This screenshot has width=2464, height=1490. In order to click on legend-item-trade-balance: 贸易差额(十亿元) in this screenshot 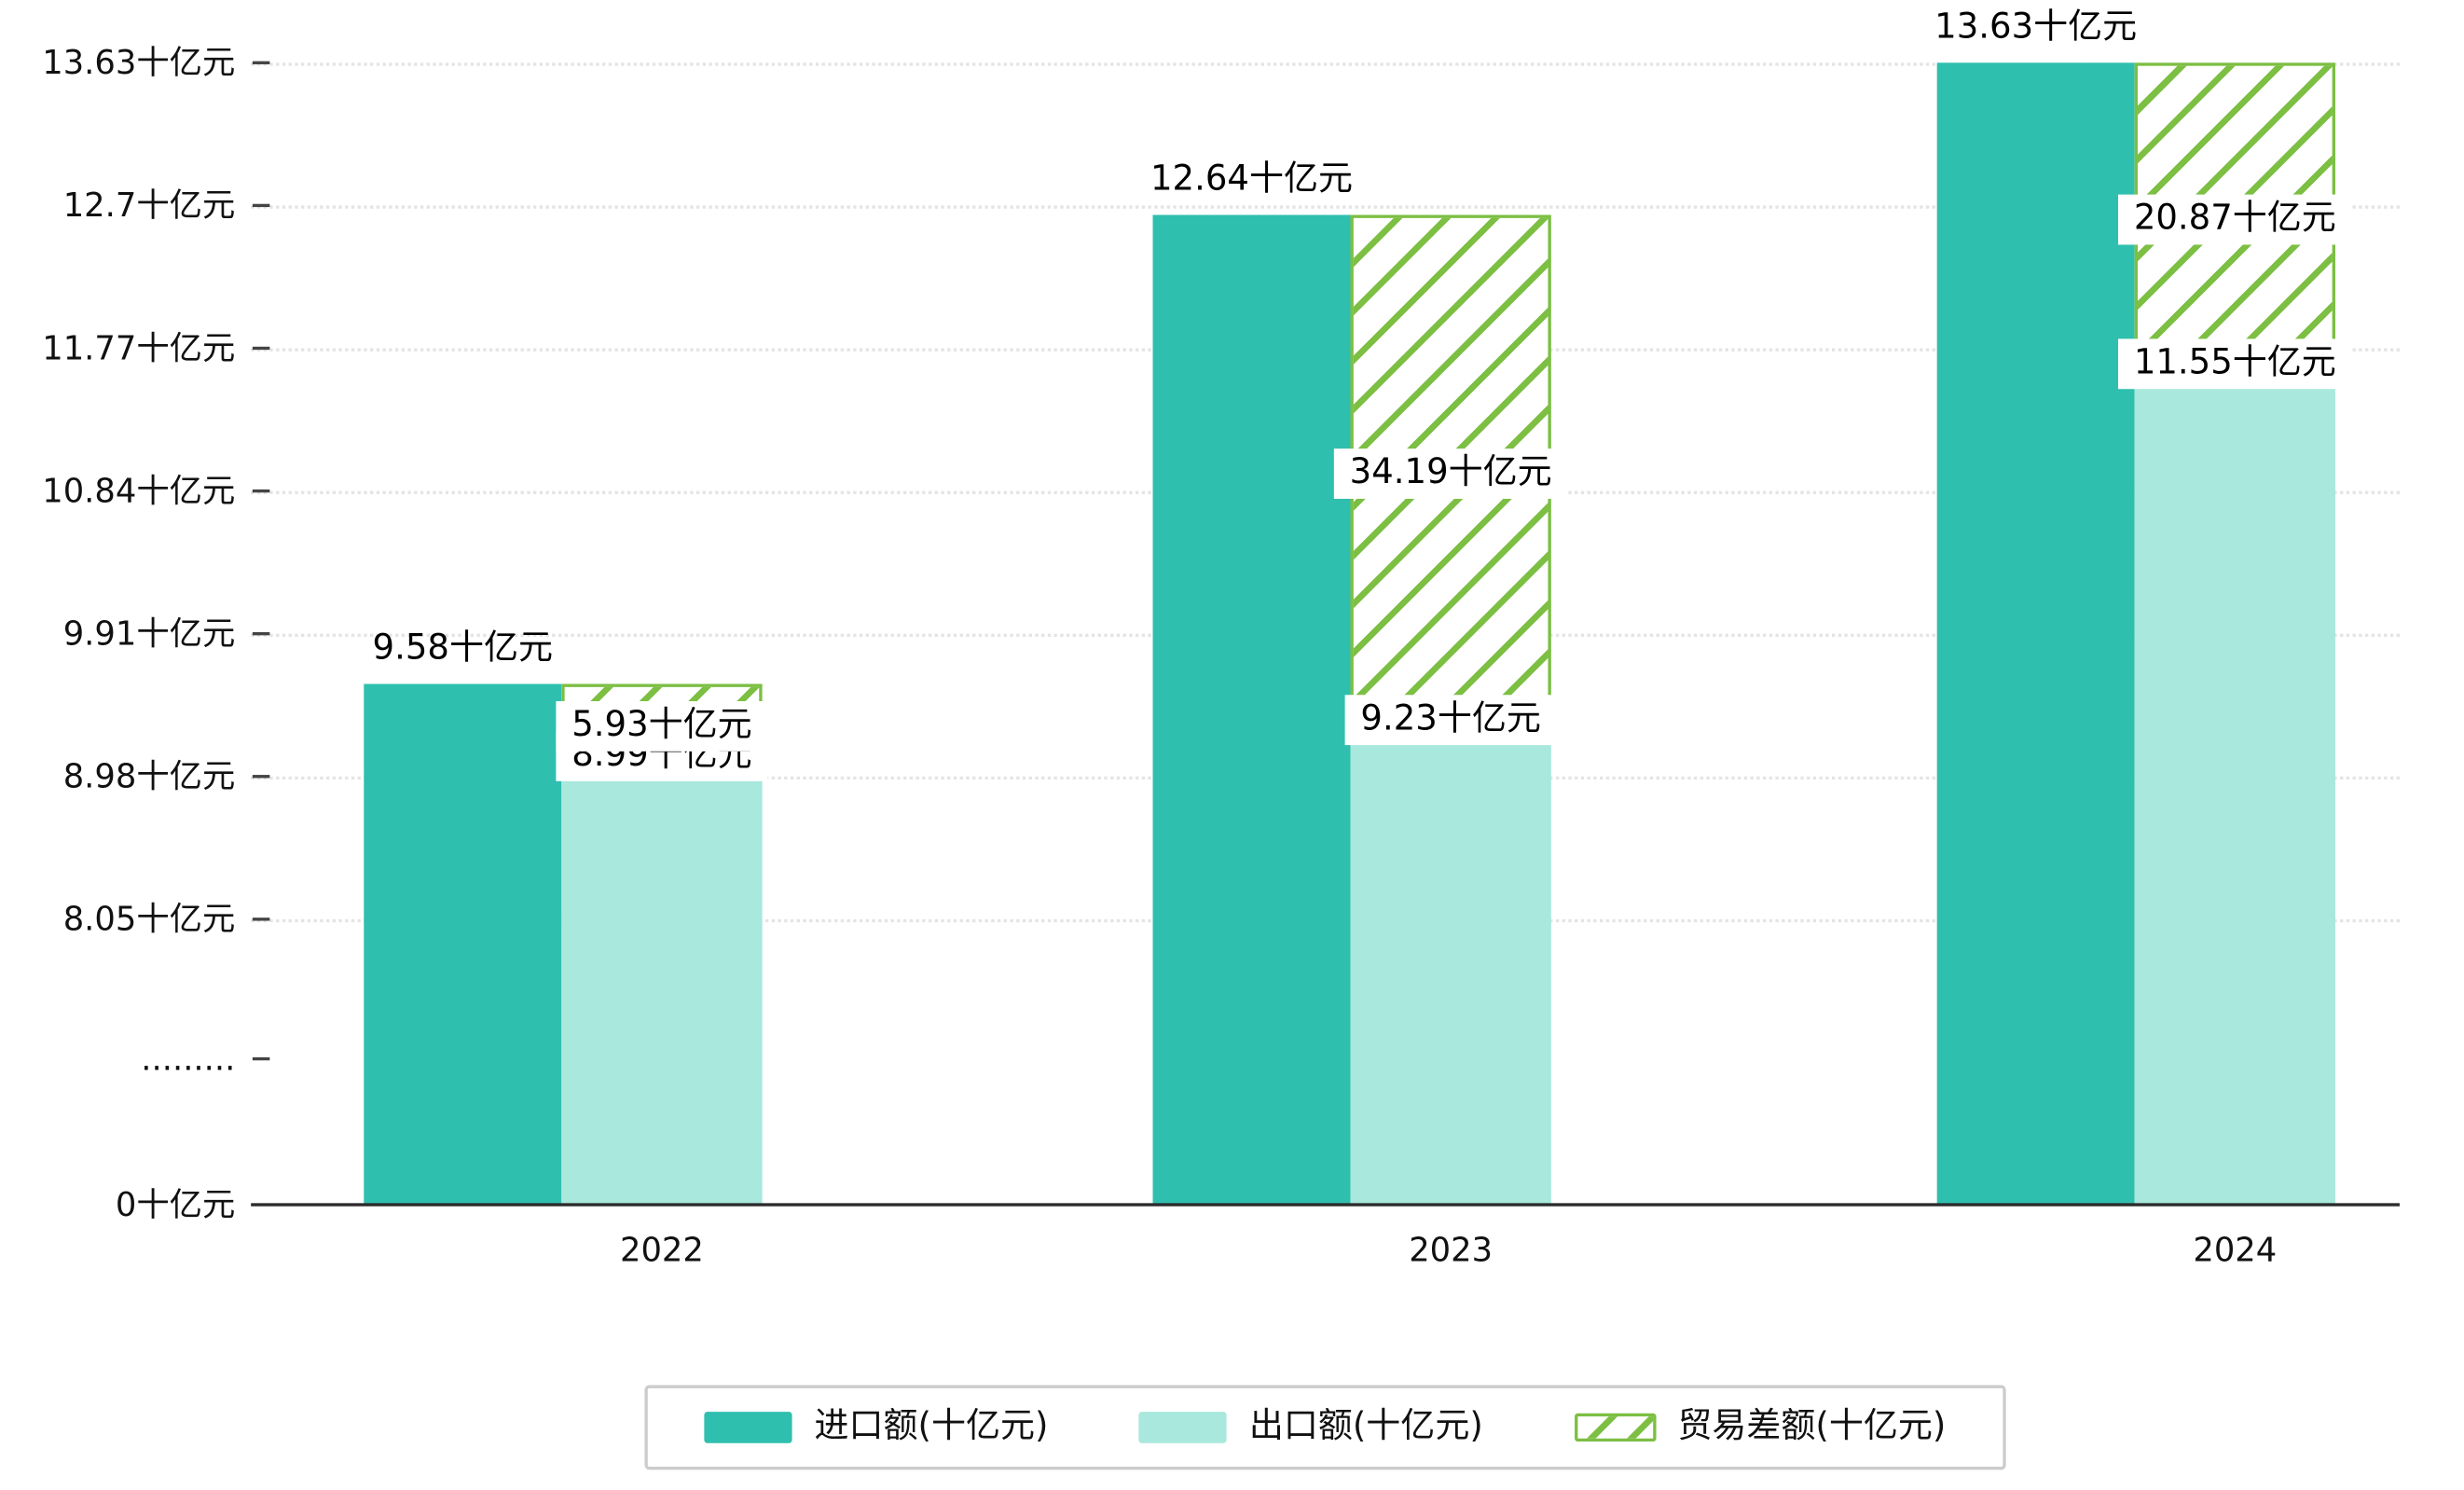, I will do `click(1760, 1427)`.